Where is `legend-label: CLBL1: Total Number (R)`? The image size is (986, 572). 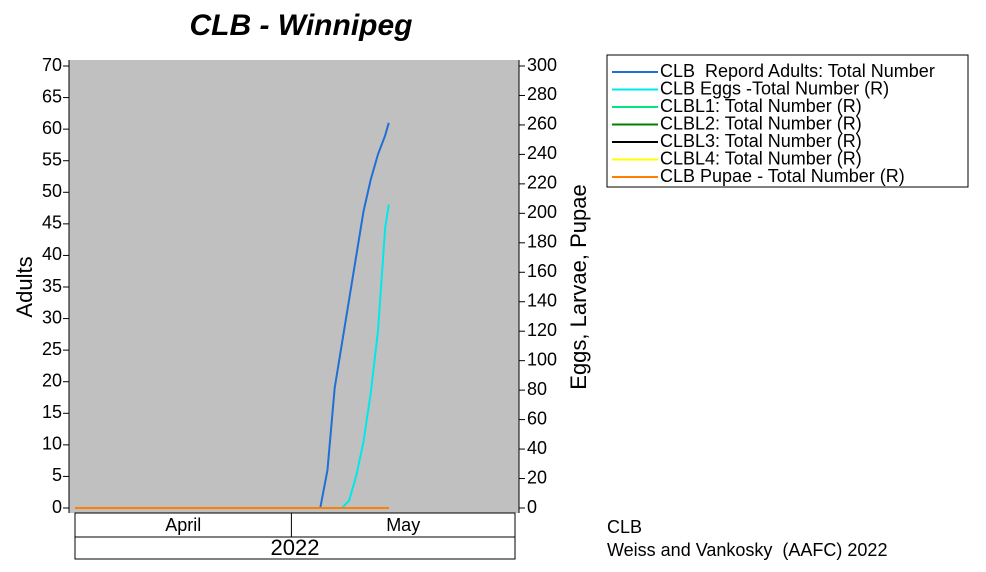
legend-label: CLBL1: Total Number (R) is located at coordinates (761, 106).